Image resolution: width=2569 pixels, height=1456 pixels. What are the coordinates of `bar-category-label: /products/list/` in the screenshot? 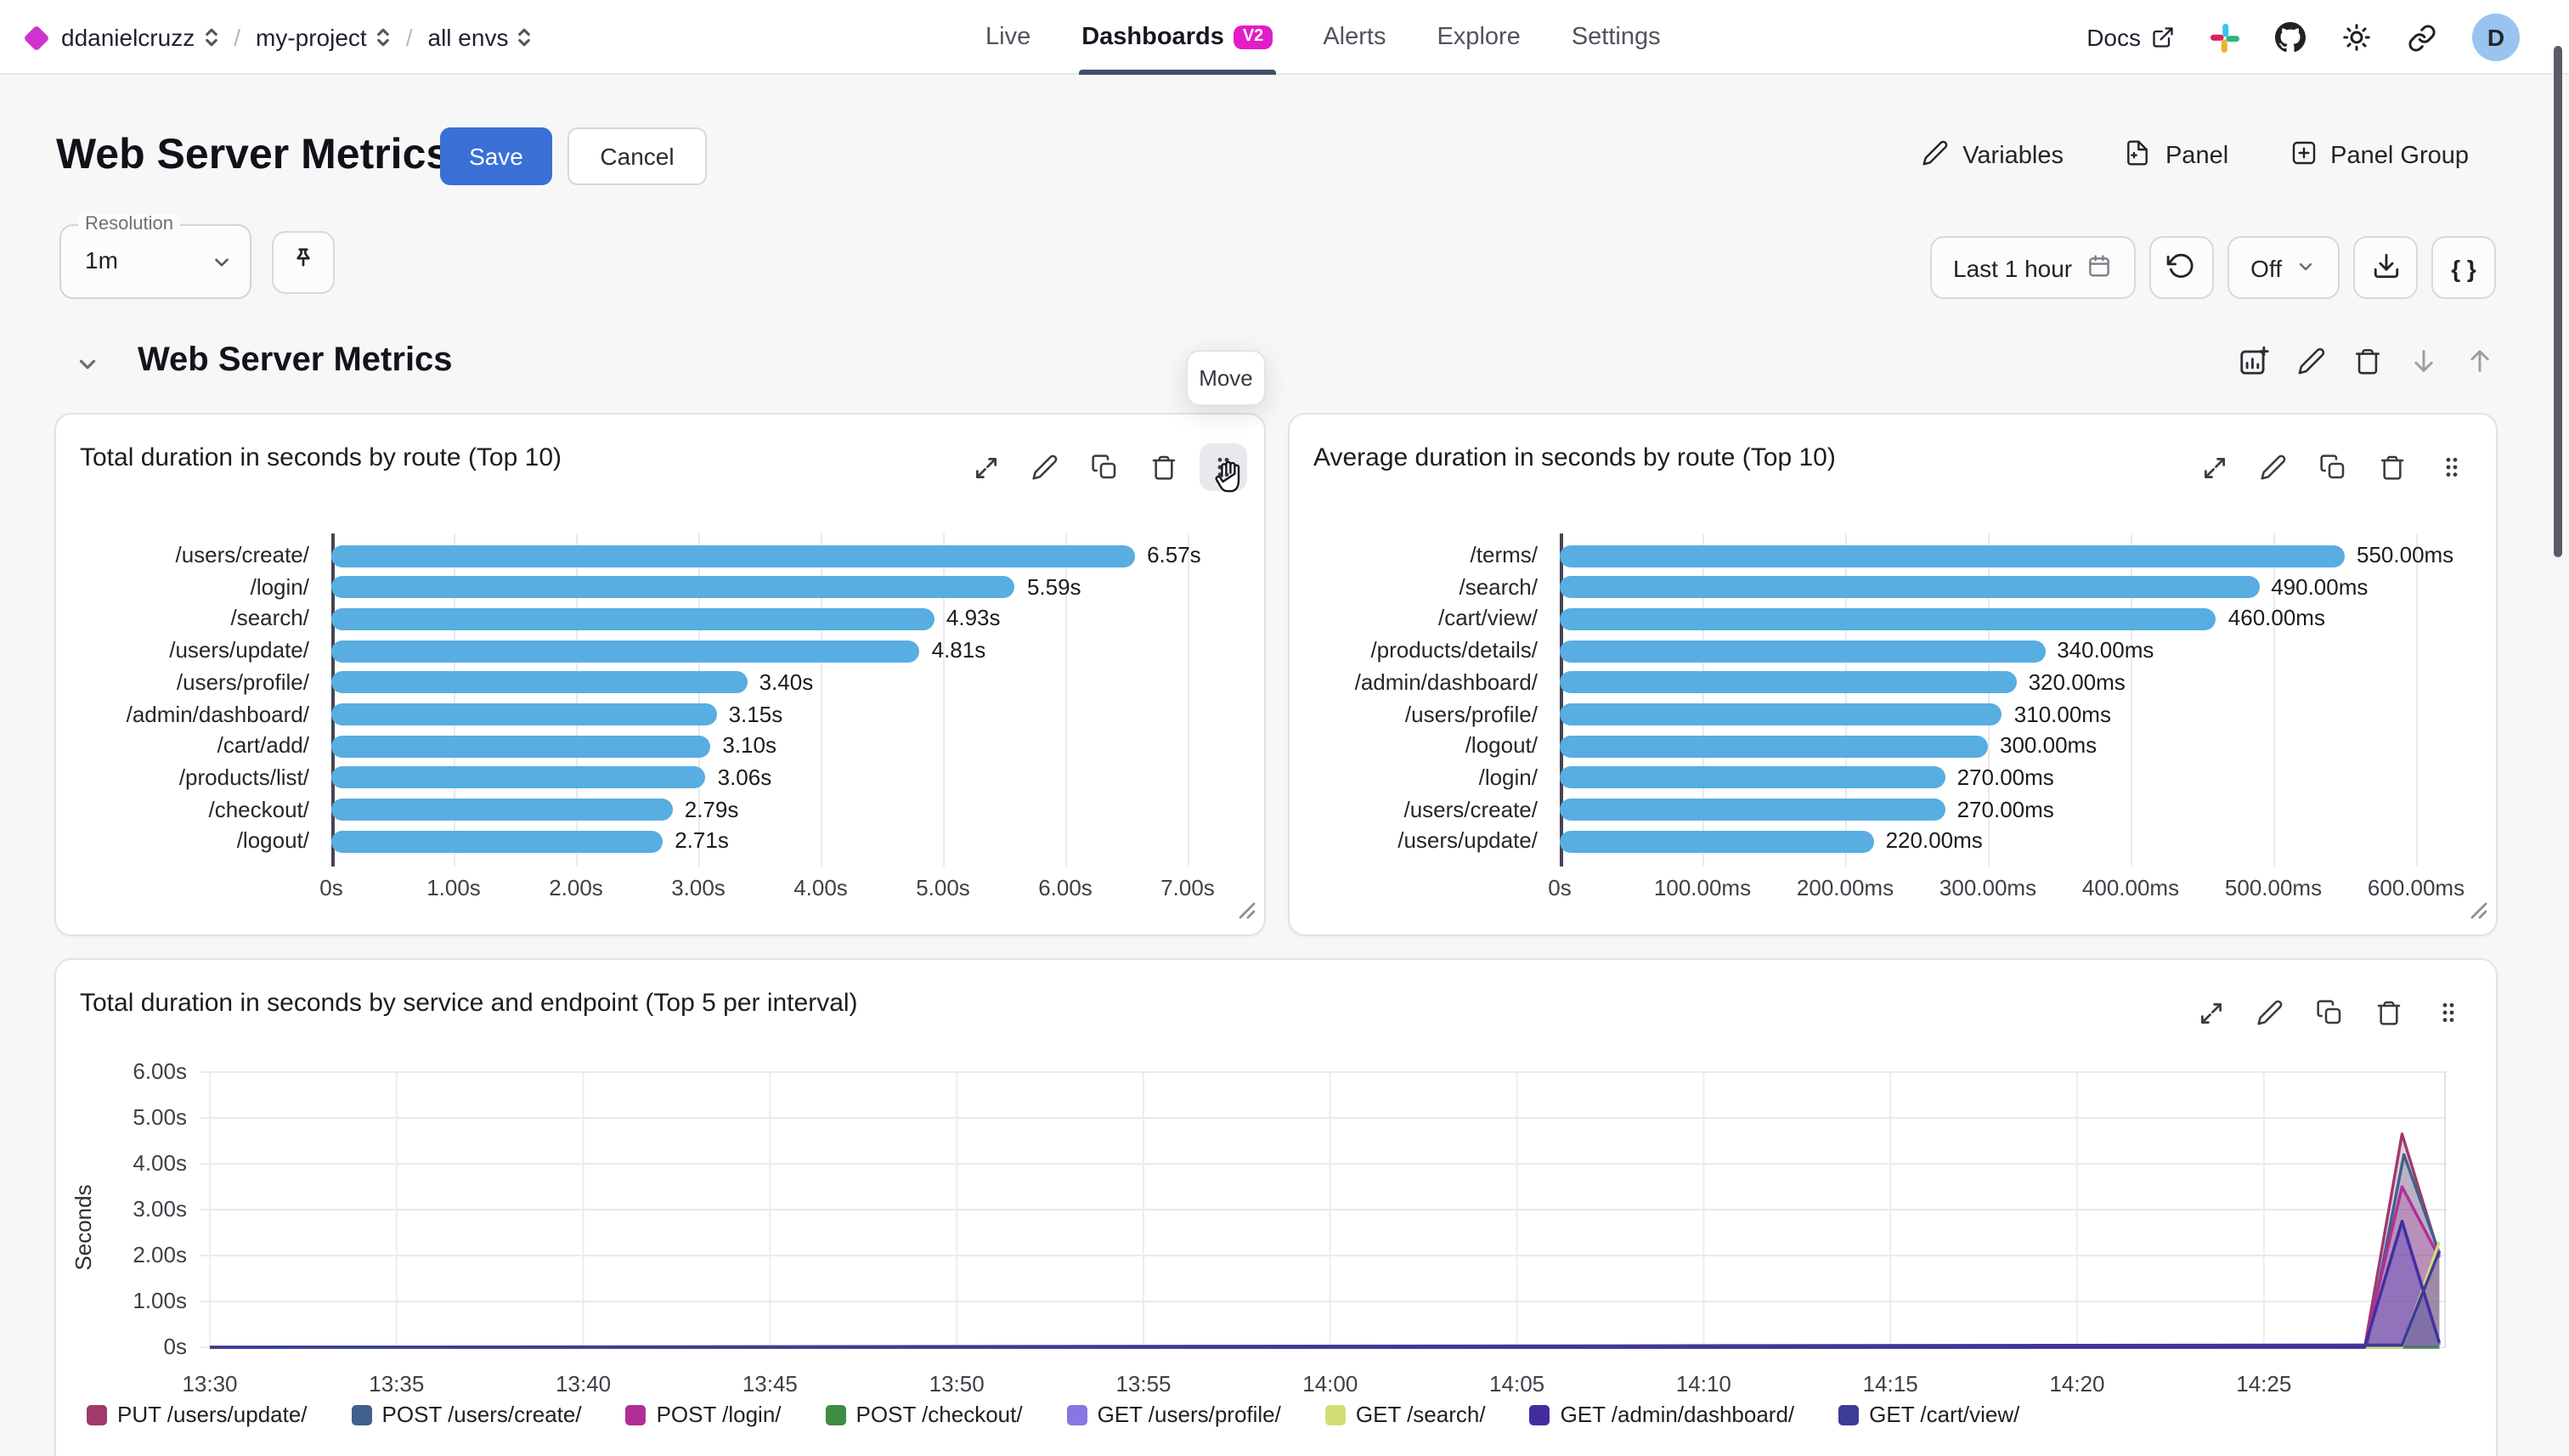 It's located at (244, 777).